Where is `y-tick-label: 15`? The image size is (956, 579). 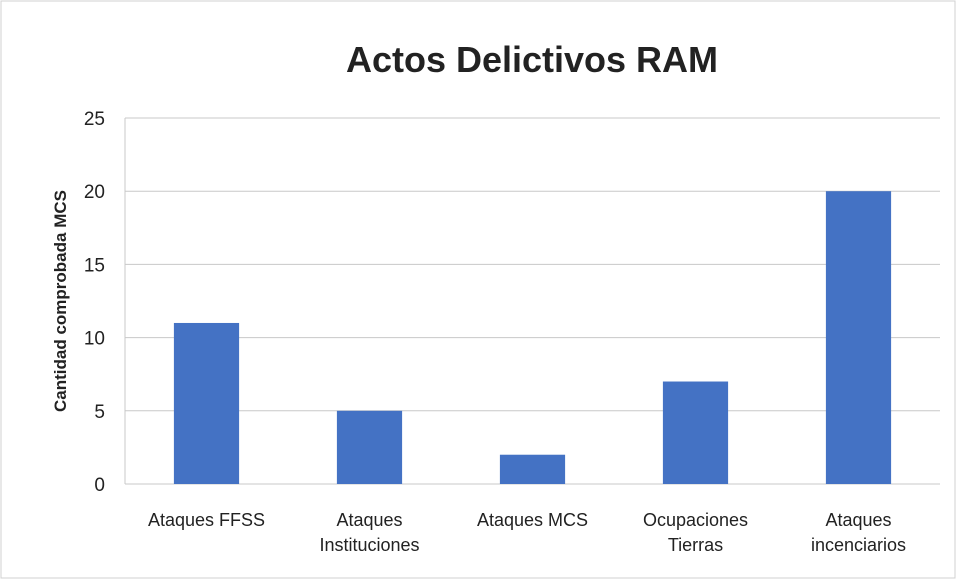
y-tick-label: 15 is located at coordinates (94, 265).